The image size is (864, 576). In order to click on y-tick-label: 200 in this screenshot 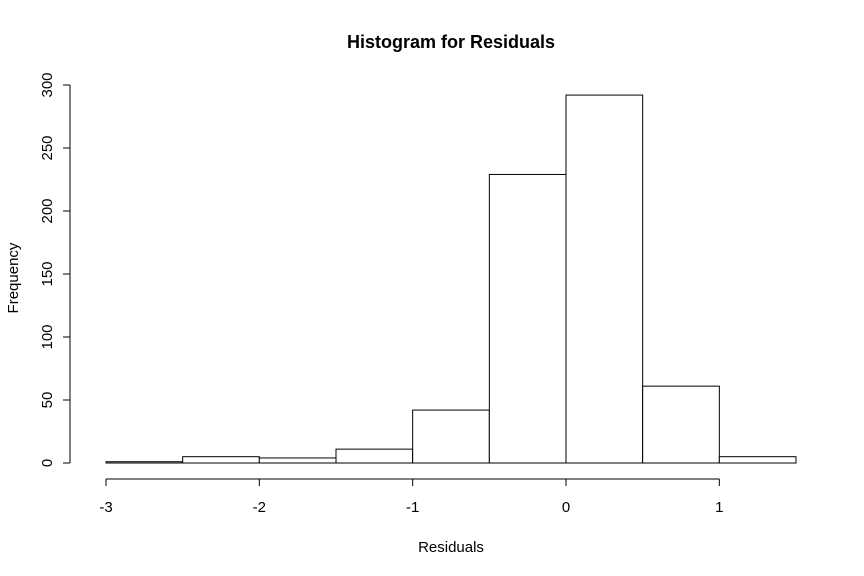, I will do `click(47, 210)`.